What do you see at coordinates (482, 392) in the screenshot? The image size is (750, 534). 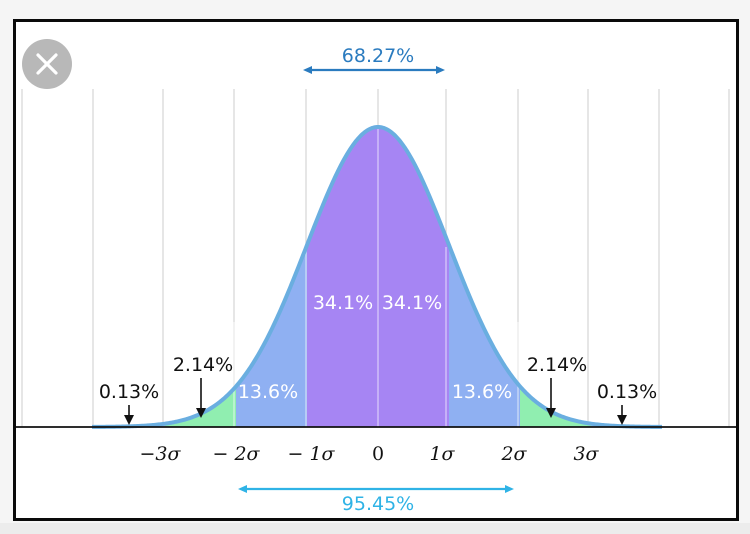 I see `middle-right-label: 13.6%` at bounding box center [482, 392].